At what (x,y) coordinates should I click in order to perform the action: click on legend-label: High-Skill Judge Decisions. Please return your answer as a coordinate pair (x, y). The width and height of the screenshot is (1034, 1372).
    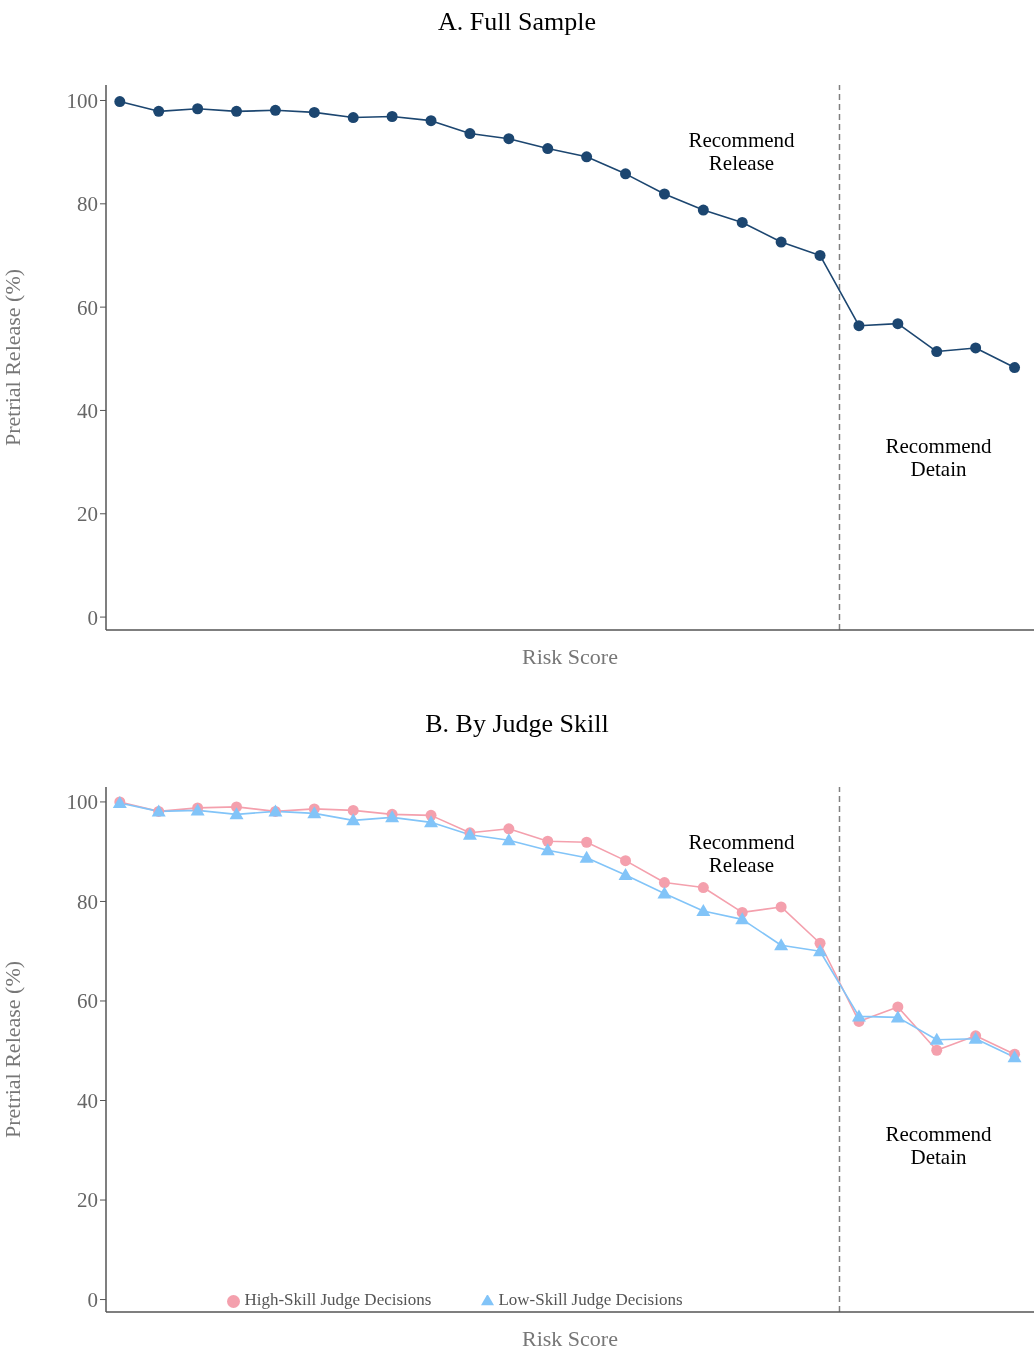
    Looking at the image, I should click on (338, 1299).